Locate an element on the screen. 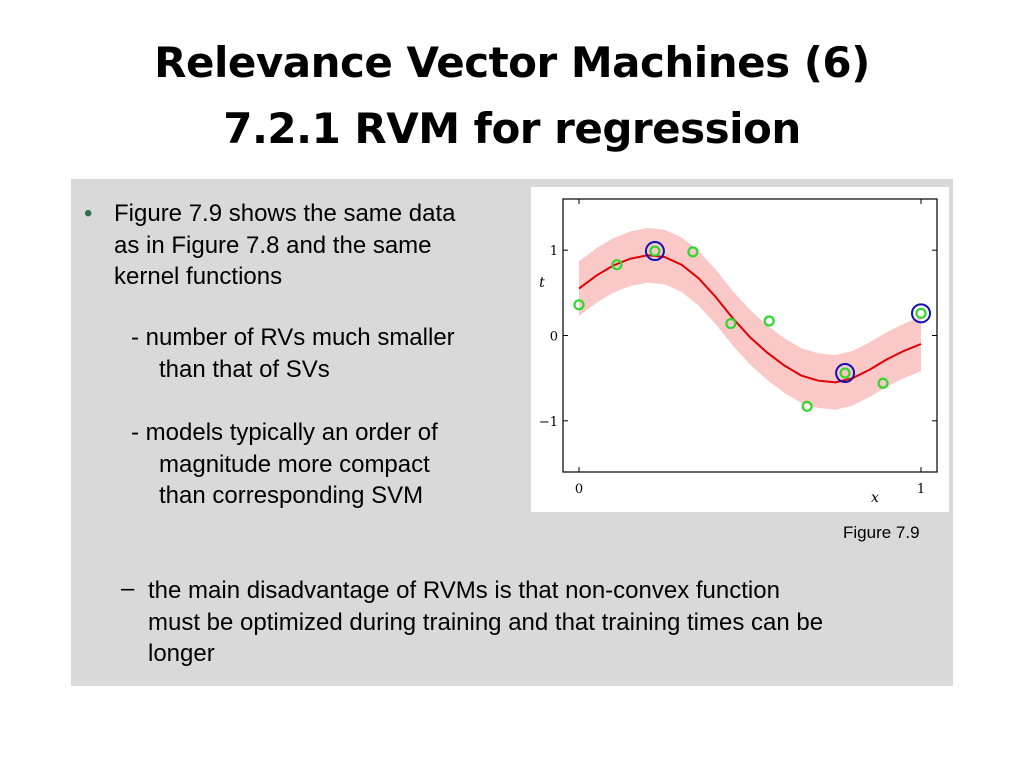  bullet-line: as in Figure 7.8 and the same is located at coordinates (273, 245).